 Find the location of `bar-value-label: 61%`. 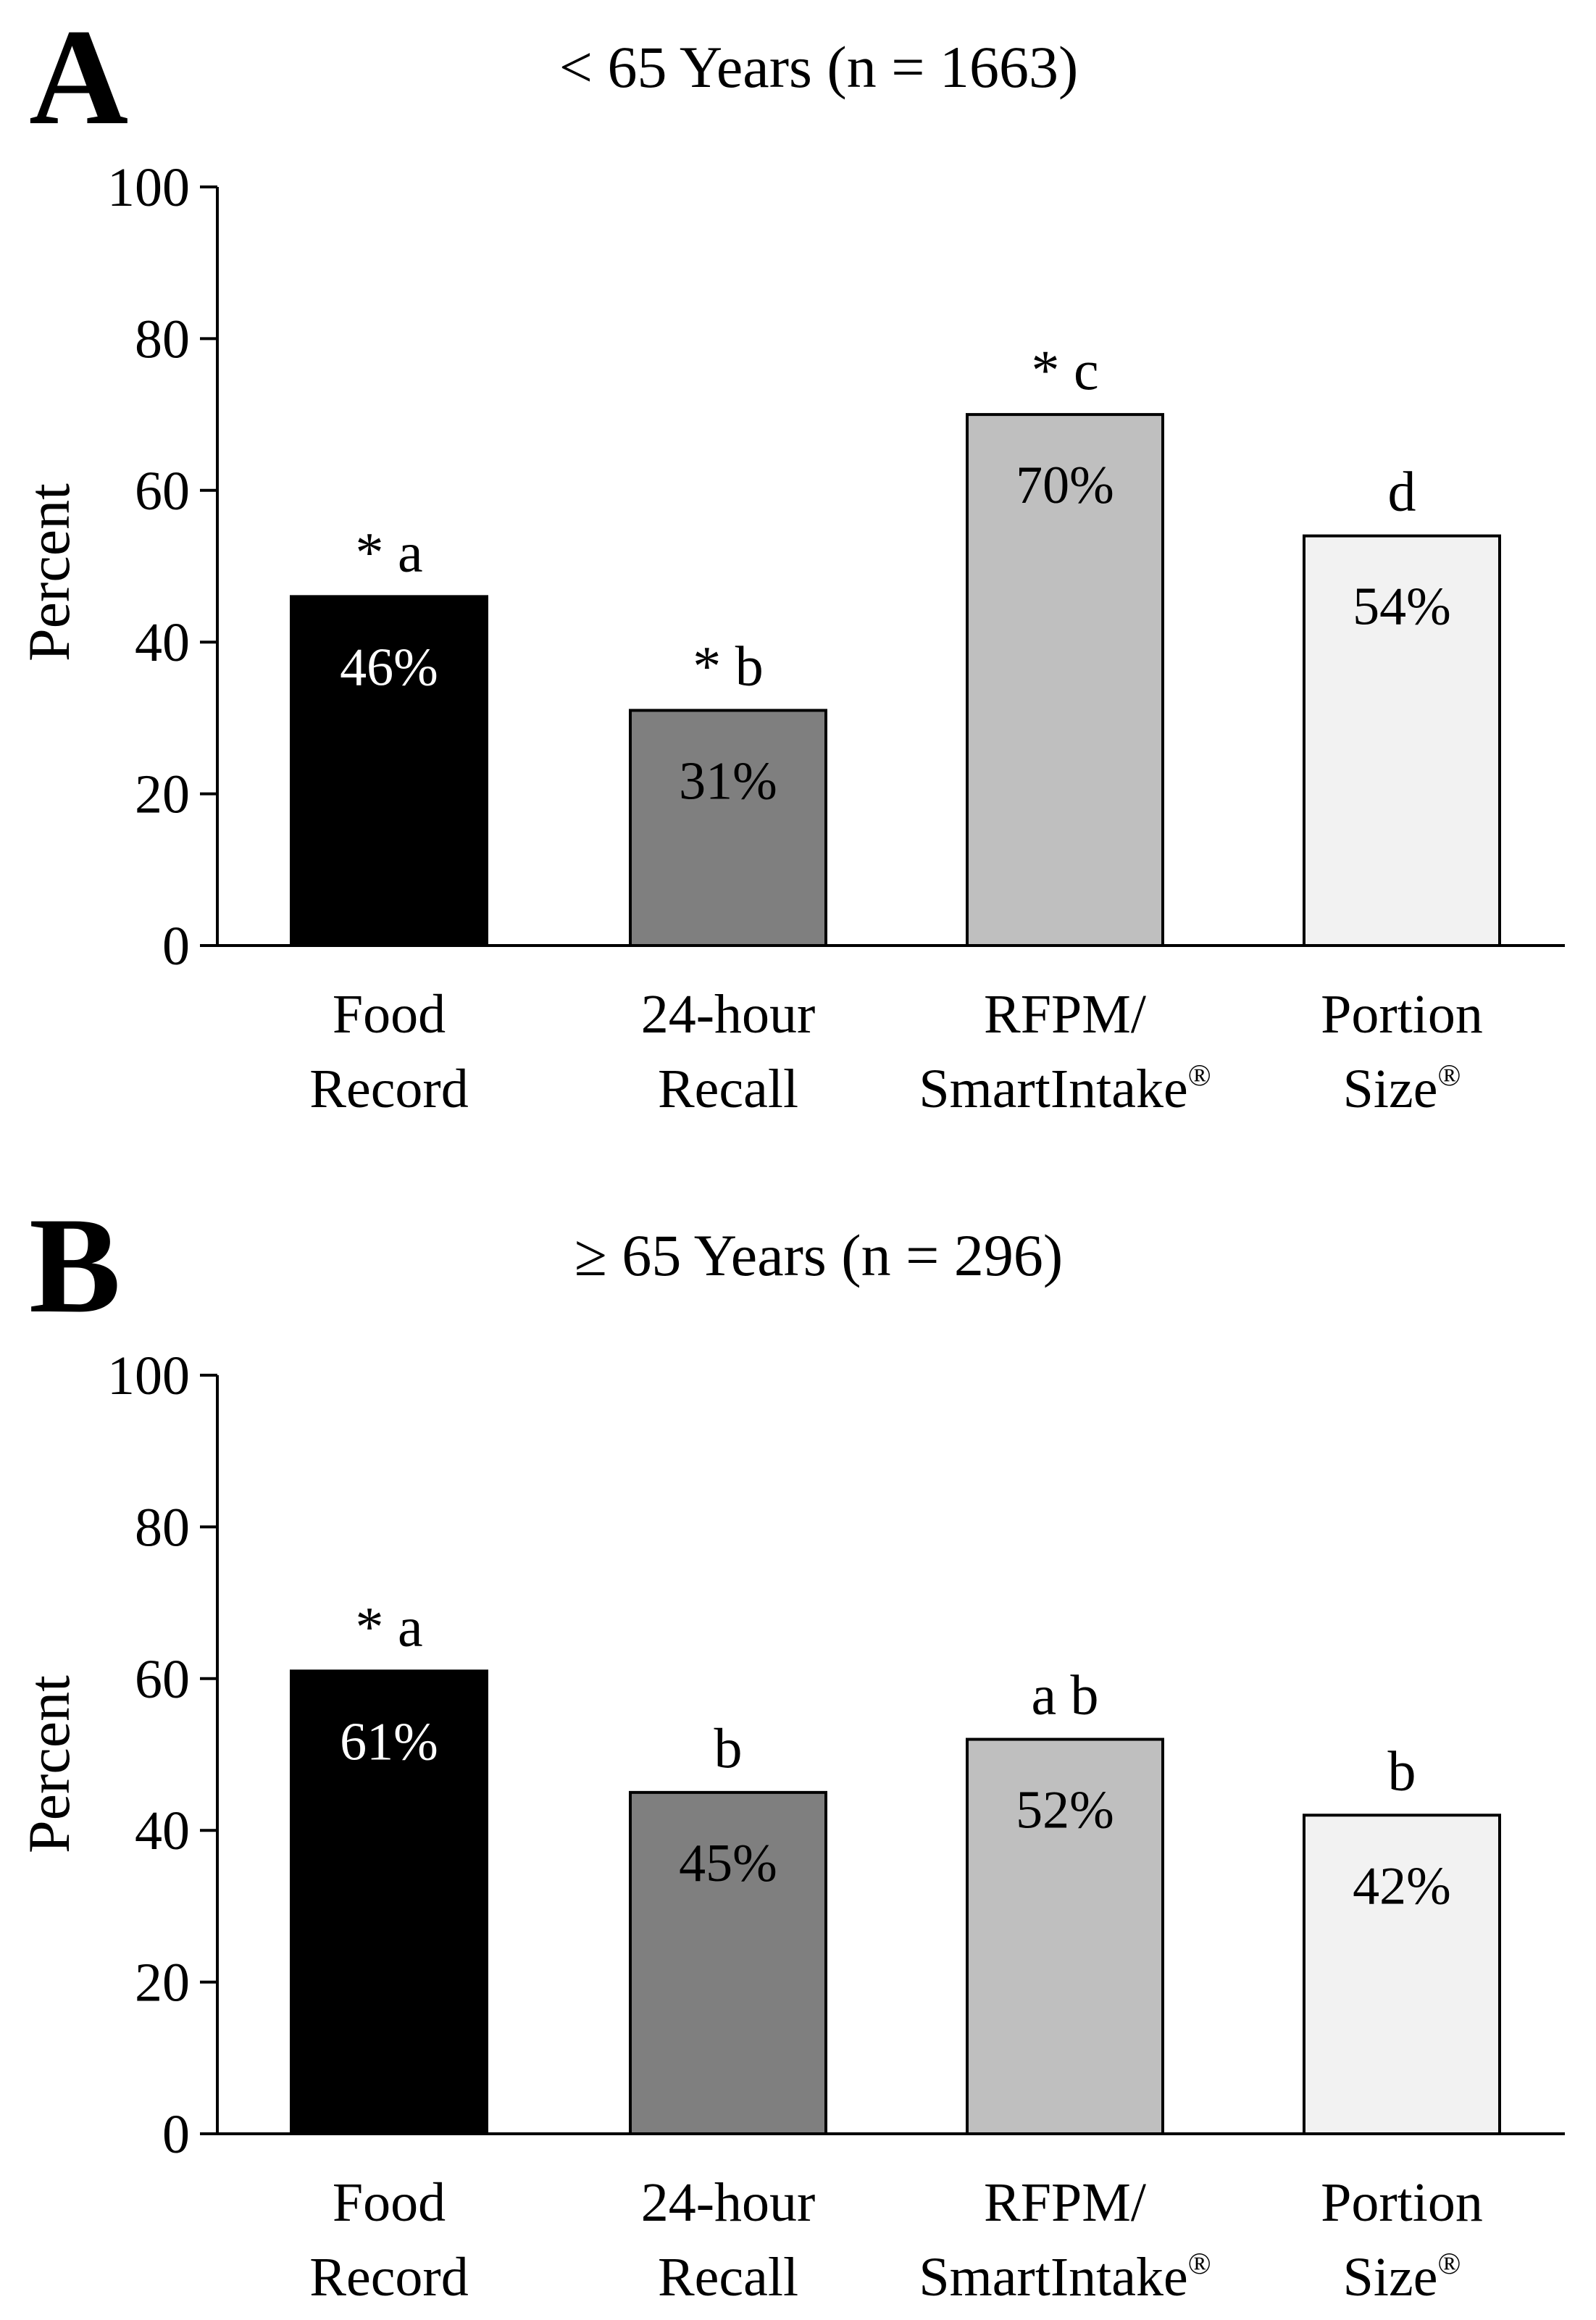

bar-value-label: 61% is located at coordinates (389, 1742).